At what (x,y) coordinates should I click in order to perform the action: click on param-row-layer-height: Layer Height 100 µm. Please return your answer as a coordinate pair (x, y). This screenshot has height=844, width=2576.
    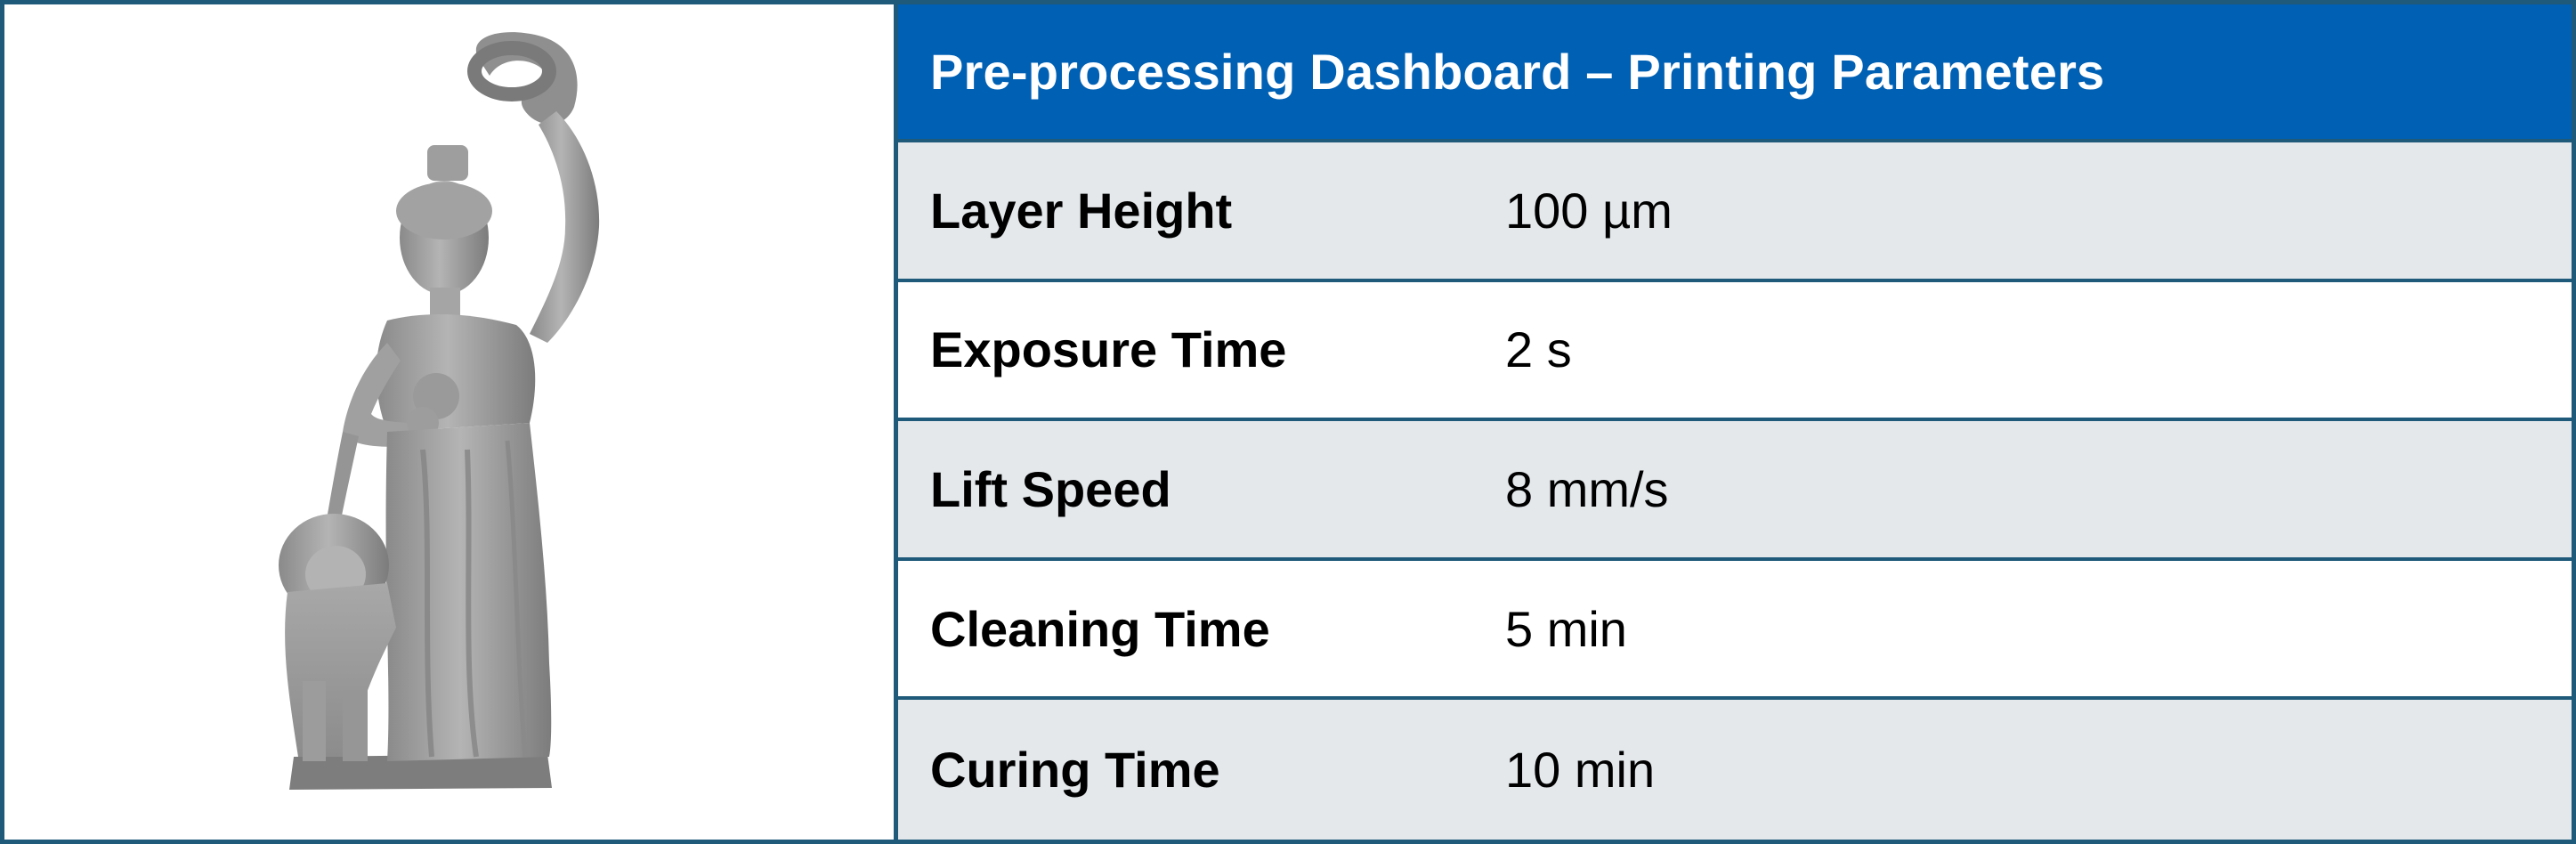
    Looking at the image, I should click on (1735, 212).